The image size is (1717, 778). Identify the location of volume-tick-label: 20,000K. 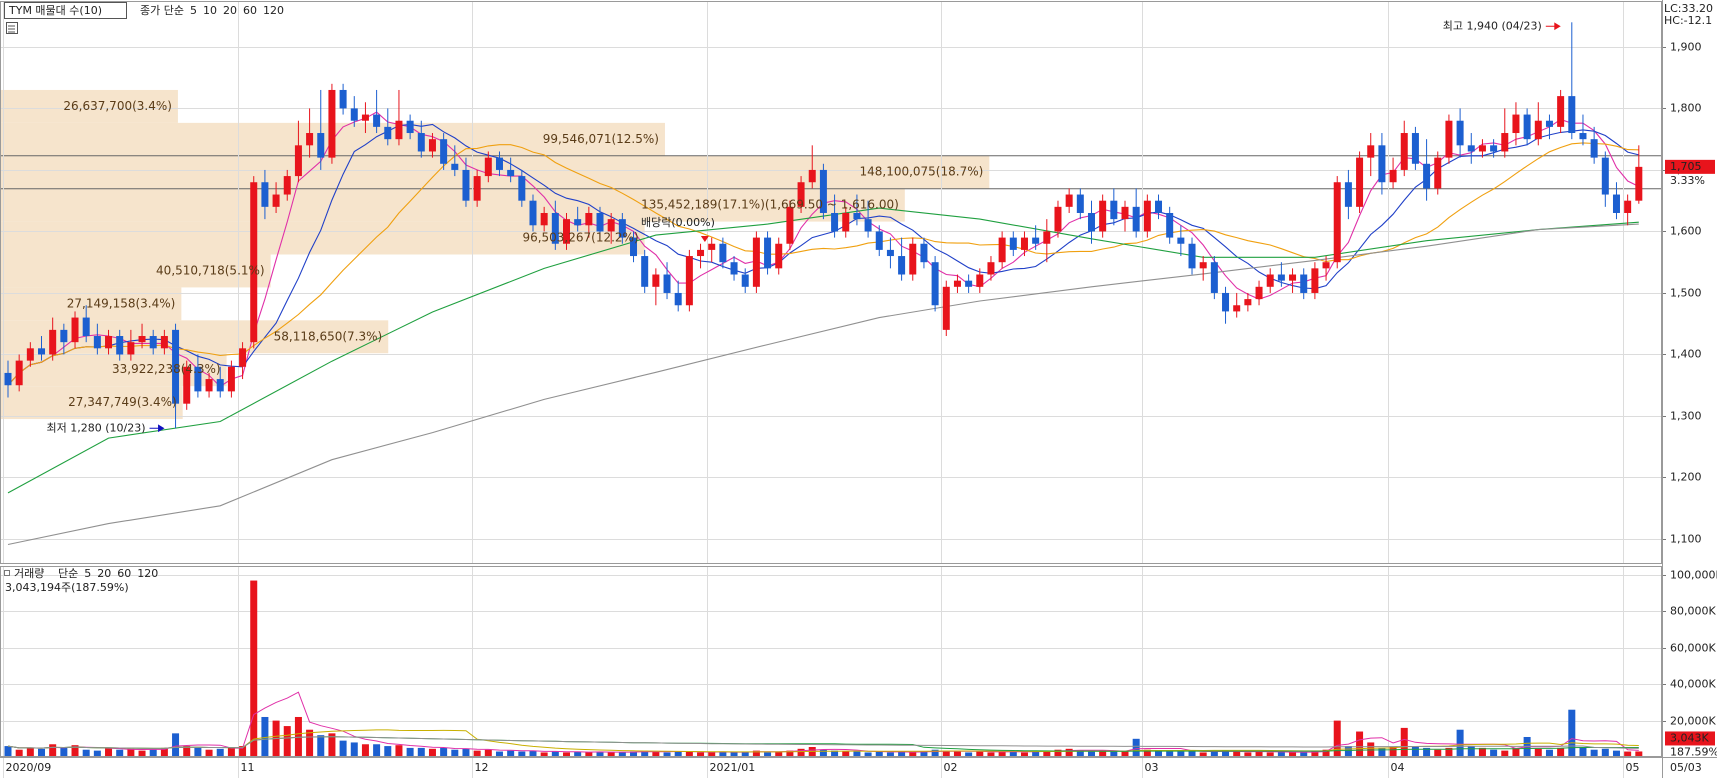
(1693, 721).